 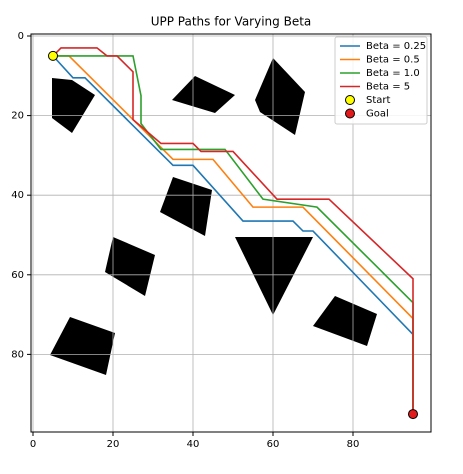 I want to click on y-tick-label: 0, so click(x=21, y=36).